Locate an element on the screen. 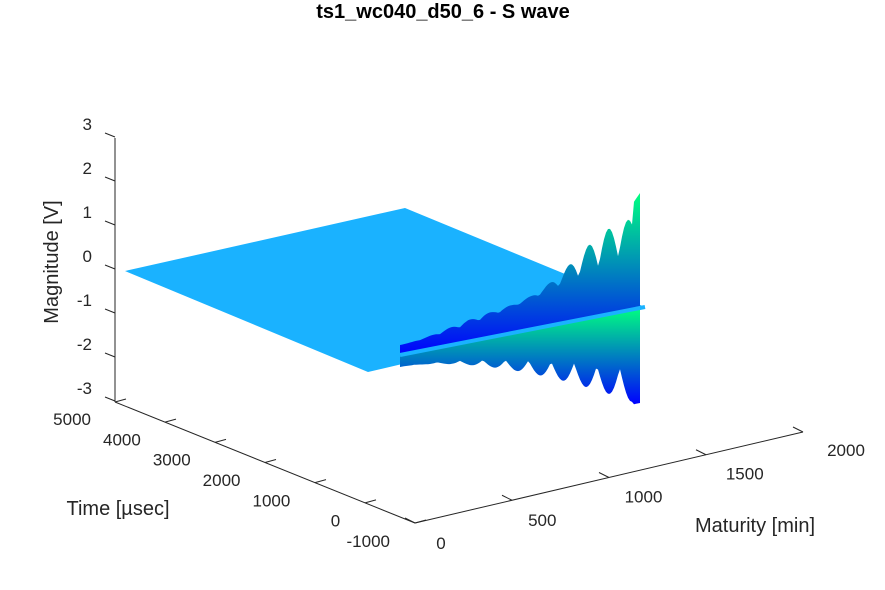 Image resolution: width=885 pixels, height=590 pixels. surface-wave-lower is located at coordinates (520, 356).